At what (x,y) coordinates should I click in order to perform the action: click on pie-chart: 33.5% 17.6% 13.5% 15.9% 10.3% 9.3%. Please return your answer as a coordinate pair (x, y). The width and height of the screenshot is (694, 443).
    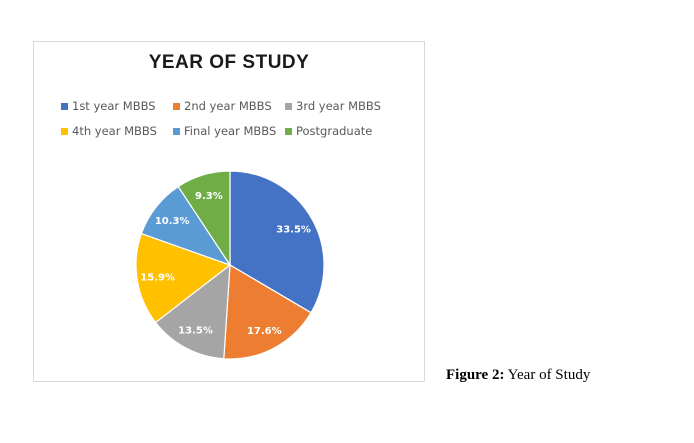
    Looking at the image, I should click on (230, 265).